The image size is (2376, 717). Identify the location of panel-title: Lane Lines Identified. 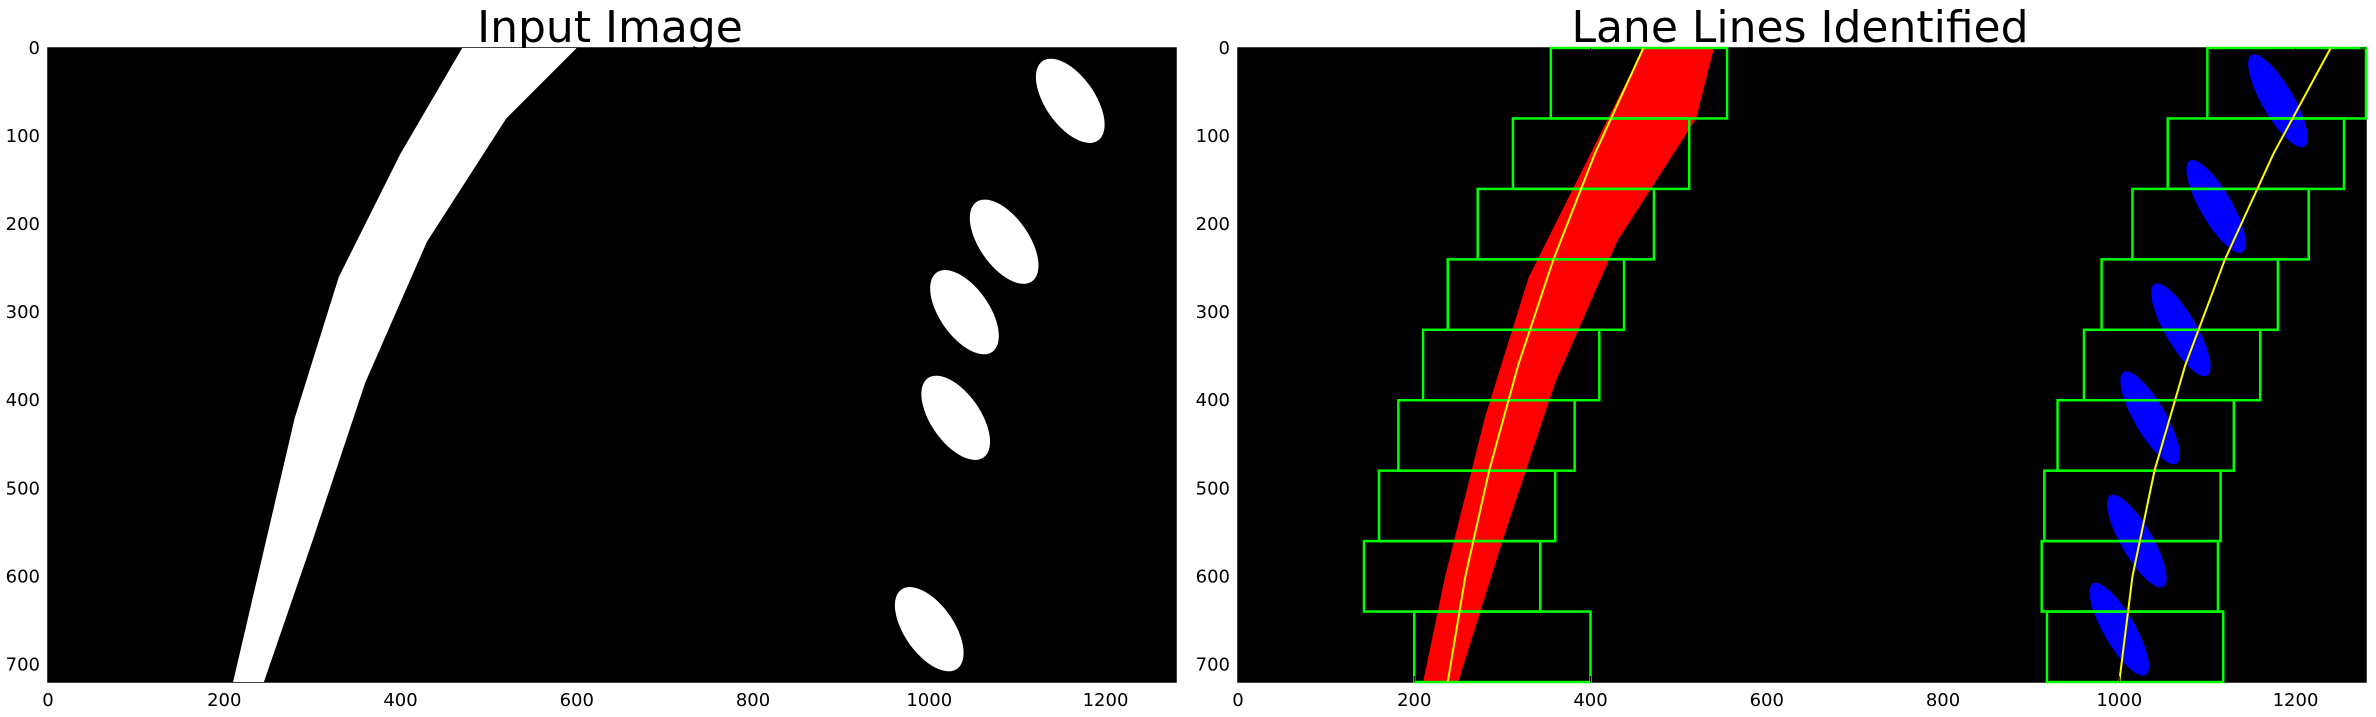
(1799, 27).